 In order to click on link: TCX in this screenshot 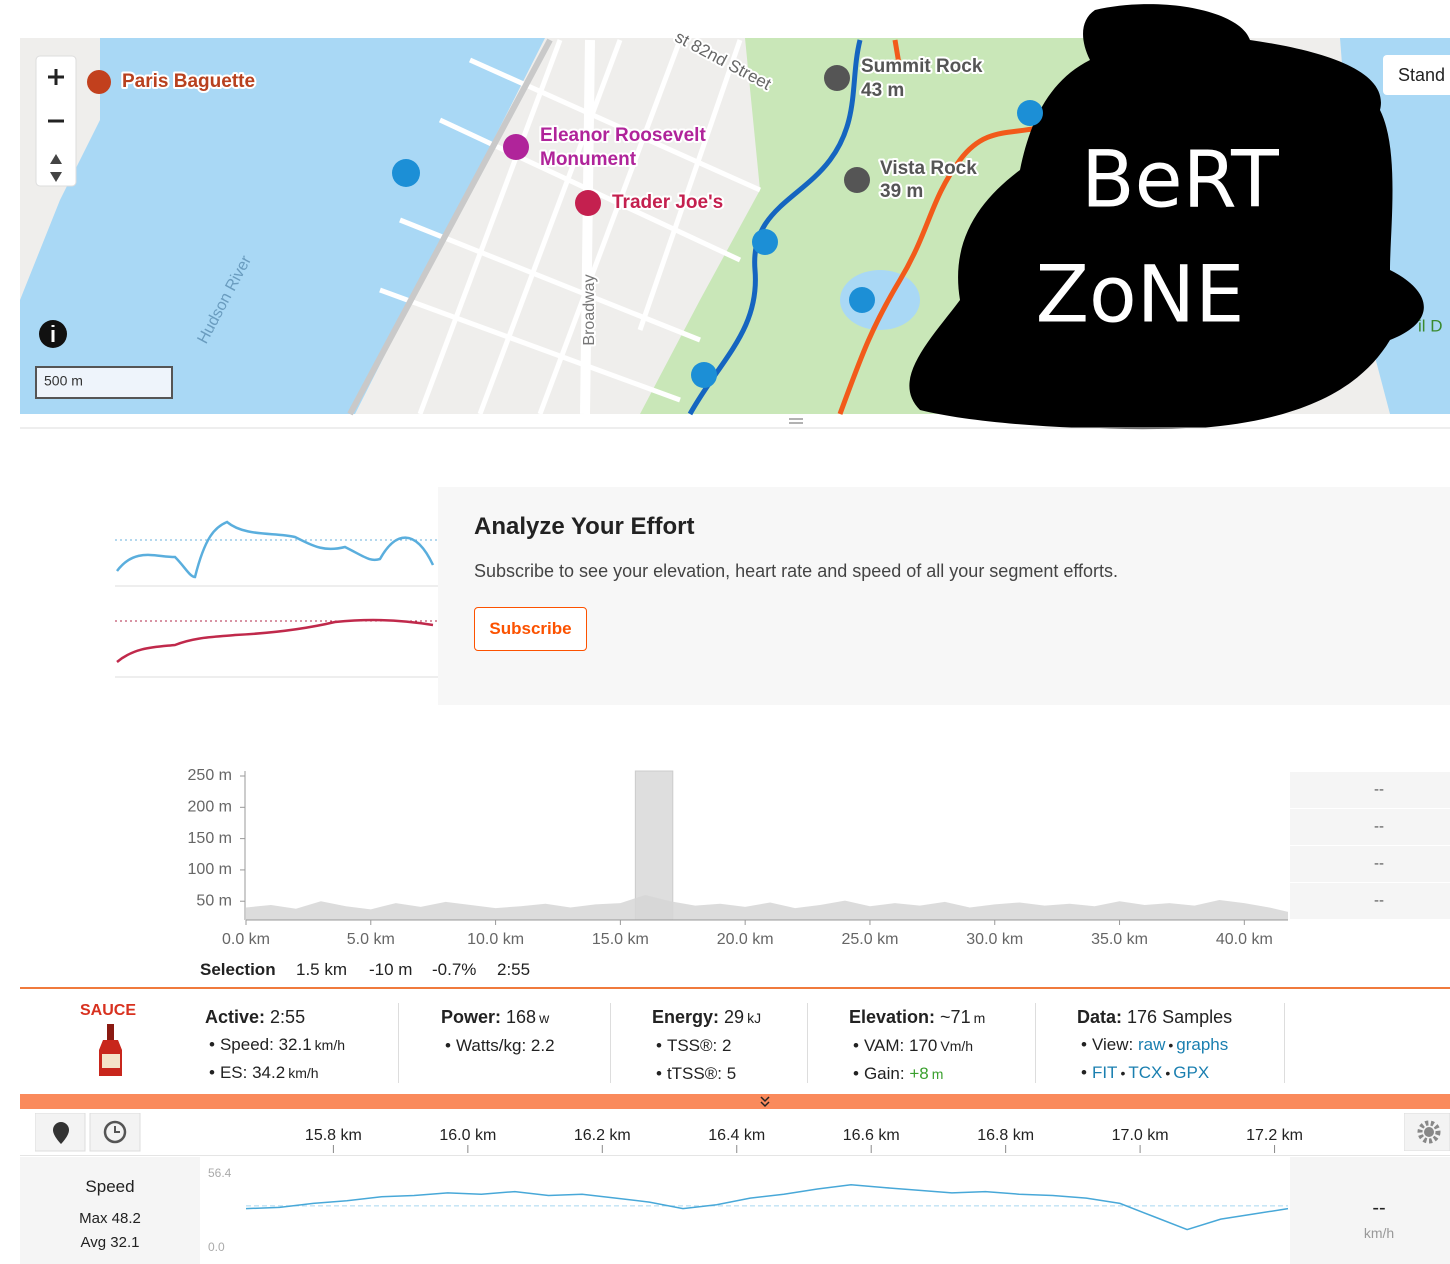, I will do `click(1145, 1072)`.